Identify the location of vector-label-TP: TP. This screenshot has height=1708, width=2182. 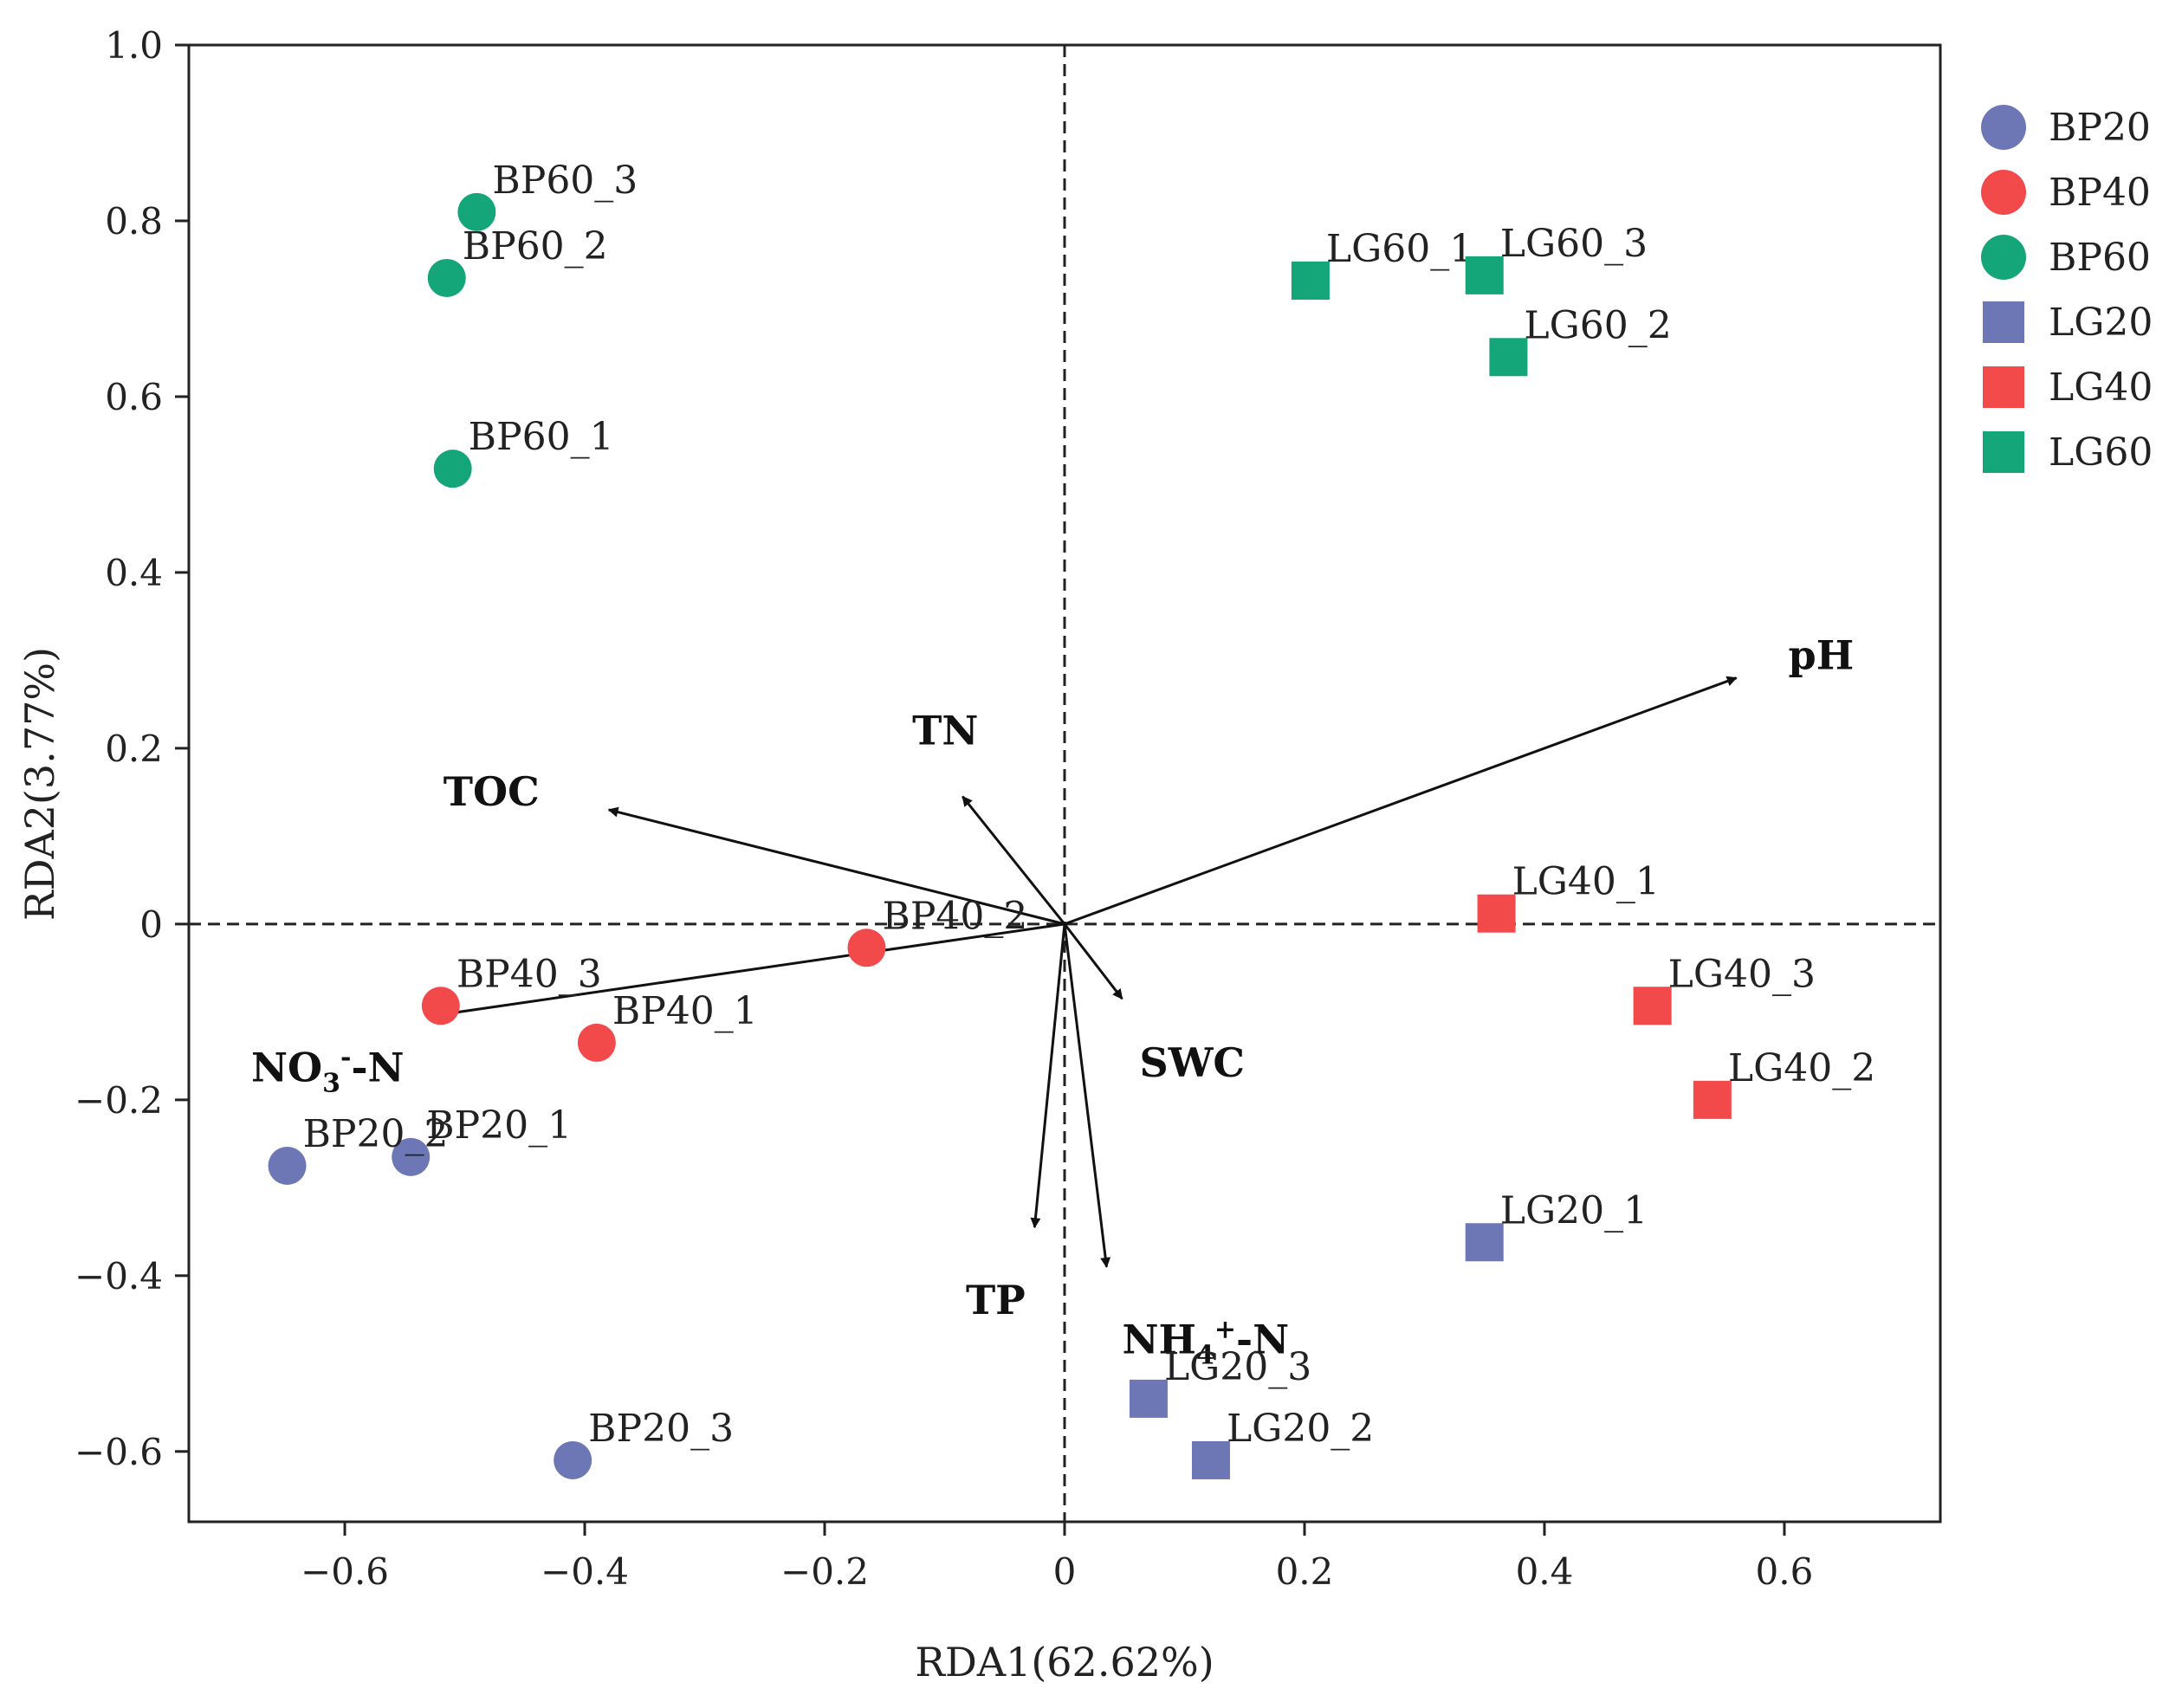
(996, 1300).